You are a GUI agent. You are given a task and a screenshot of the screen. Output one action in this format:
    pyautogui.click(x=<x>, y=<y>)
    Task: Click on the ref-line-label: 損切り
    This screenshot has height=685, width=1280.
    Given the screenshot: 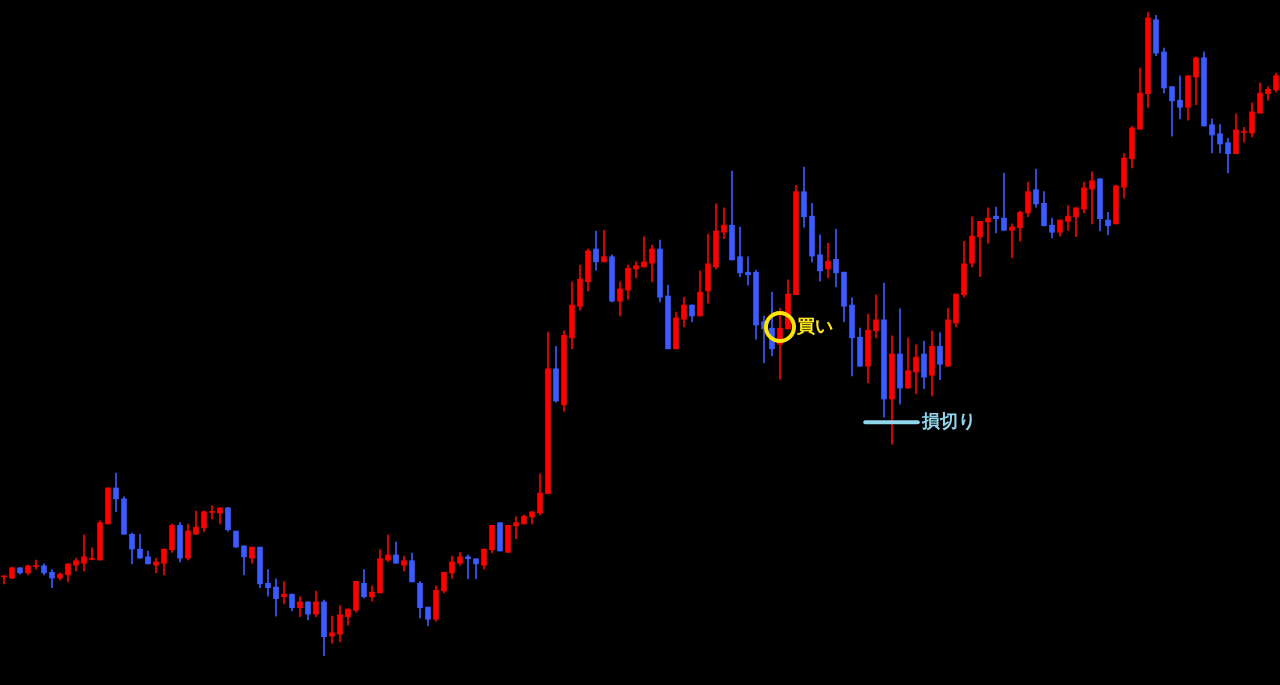 What is the action you would take?
    pyautogui.click(x=948, y=420)
    